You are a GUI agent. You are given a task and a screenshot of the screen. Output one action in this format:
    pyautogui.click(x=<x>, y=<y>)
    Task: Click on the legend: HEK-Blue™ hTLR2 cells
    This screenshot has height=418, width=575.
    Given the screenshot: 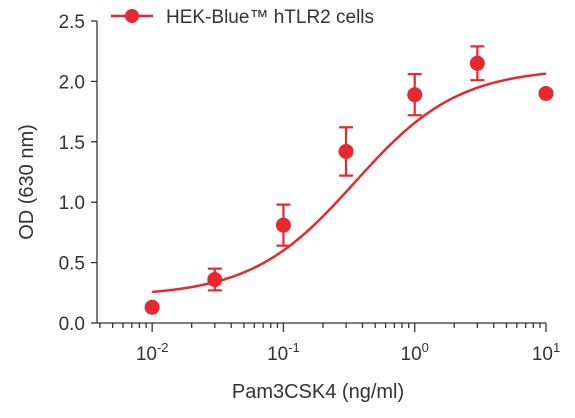 What is the action you would take?
    pyautogui.click(x=242, y=17)
    